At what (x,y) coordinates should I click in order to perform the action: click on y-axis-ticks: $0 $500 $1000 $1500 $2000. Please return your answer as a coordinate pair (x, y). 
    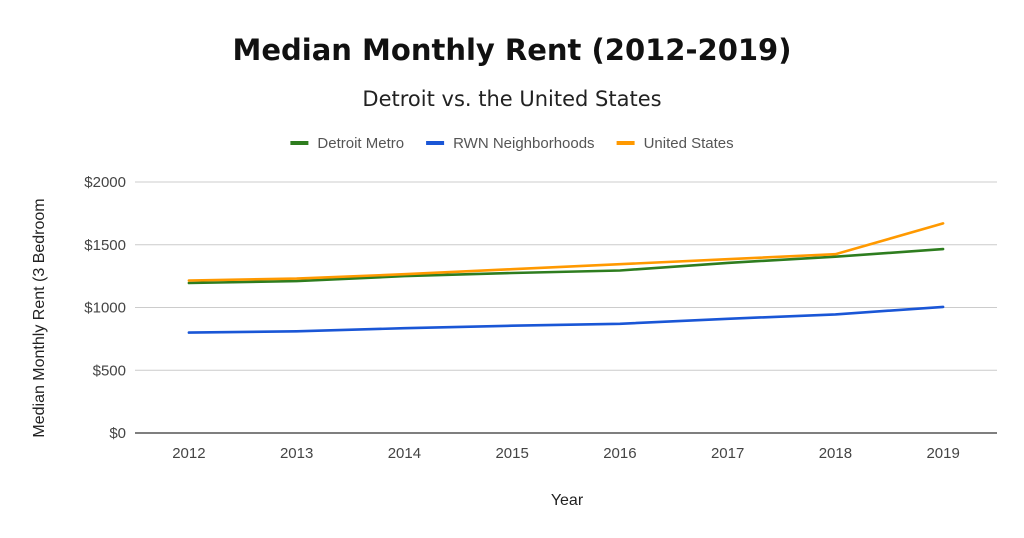
    Looking at the image, I should click on (105, 308).